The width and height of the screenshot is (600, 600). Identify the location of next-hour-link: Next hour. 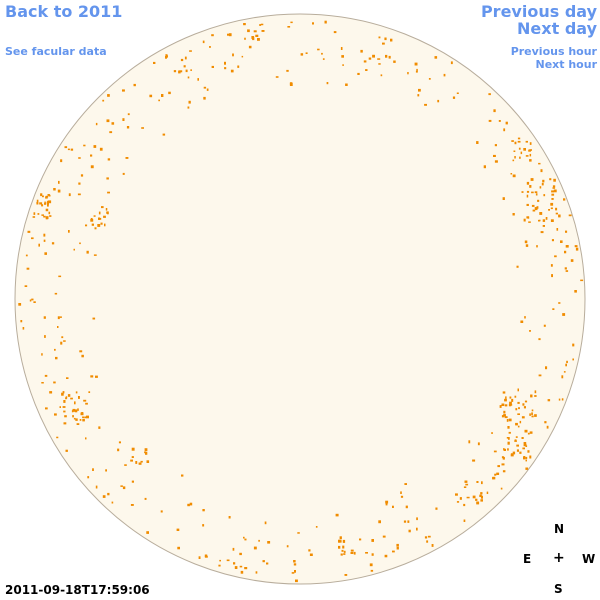
(566, 64).